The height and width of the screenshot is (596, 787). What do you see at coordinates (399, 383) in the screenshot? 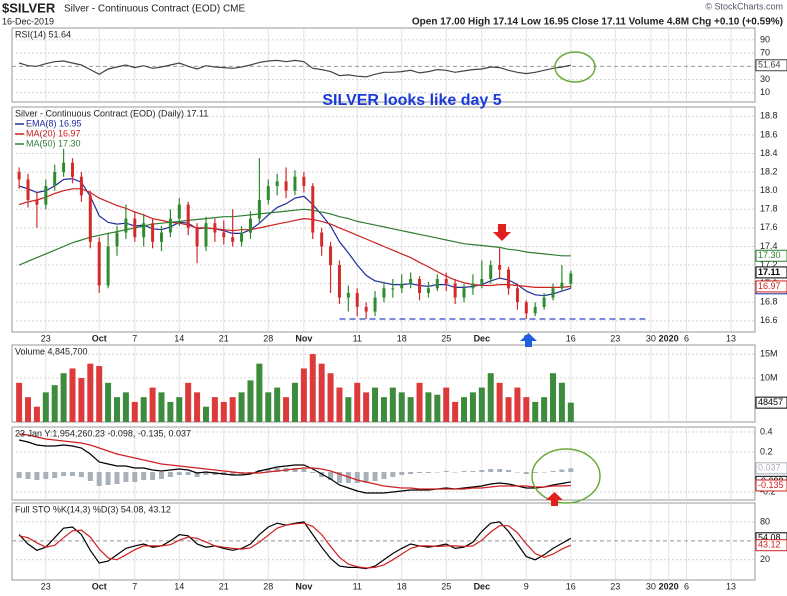
I see `panel: 10M 15M Volume 4,845,700 48457` at bounding box center [399, 383].